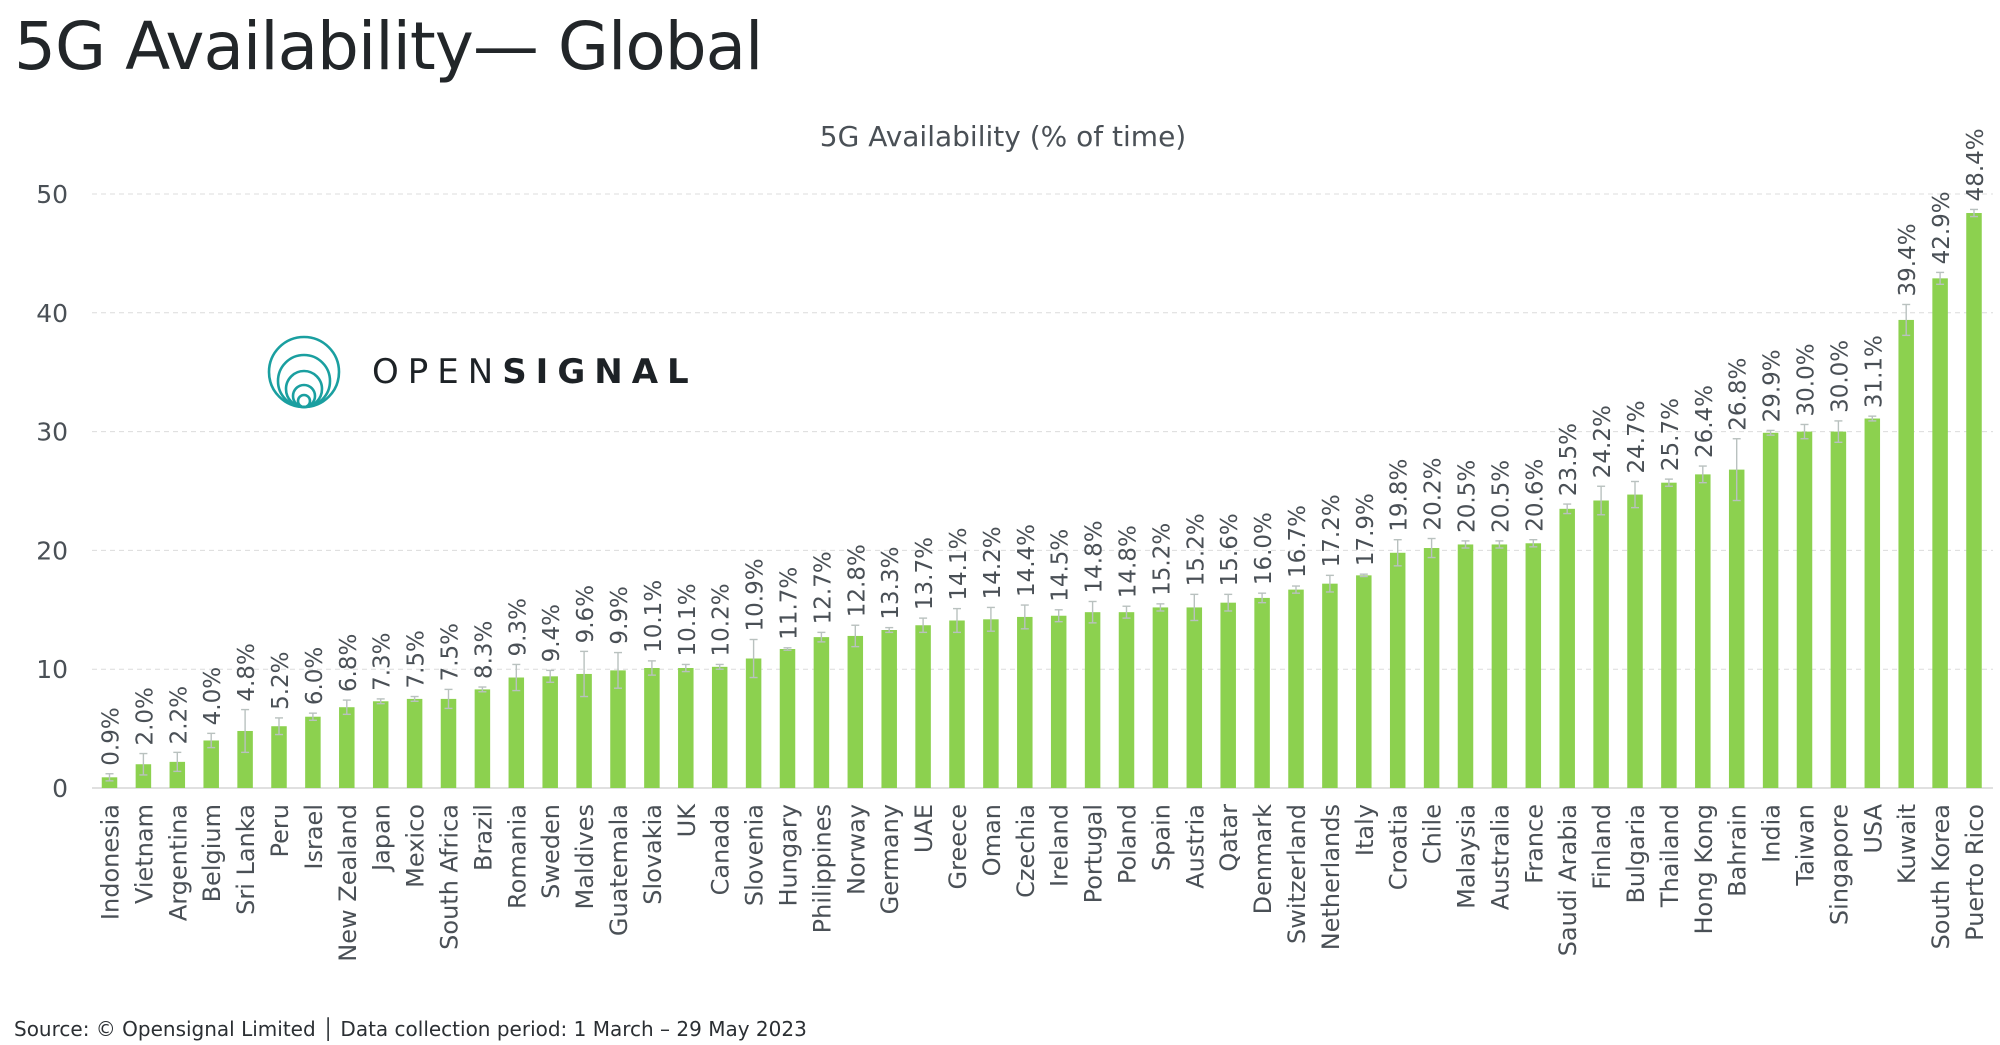 The height and width of the screenshot is (1045, 2000). What do you see at coordinates (1501, 496) in the screenshot?
I see `value-label: 20.5%` at bounding box center [1501, 496].